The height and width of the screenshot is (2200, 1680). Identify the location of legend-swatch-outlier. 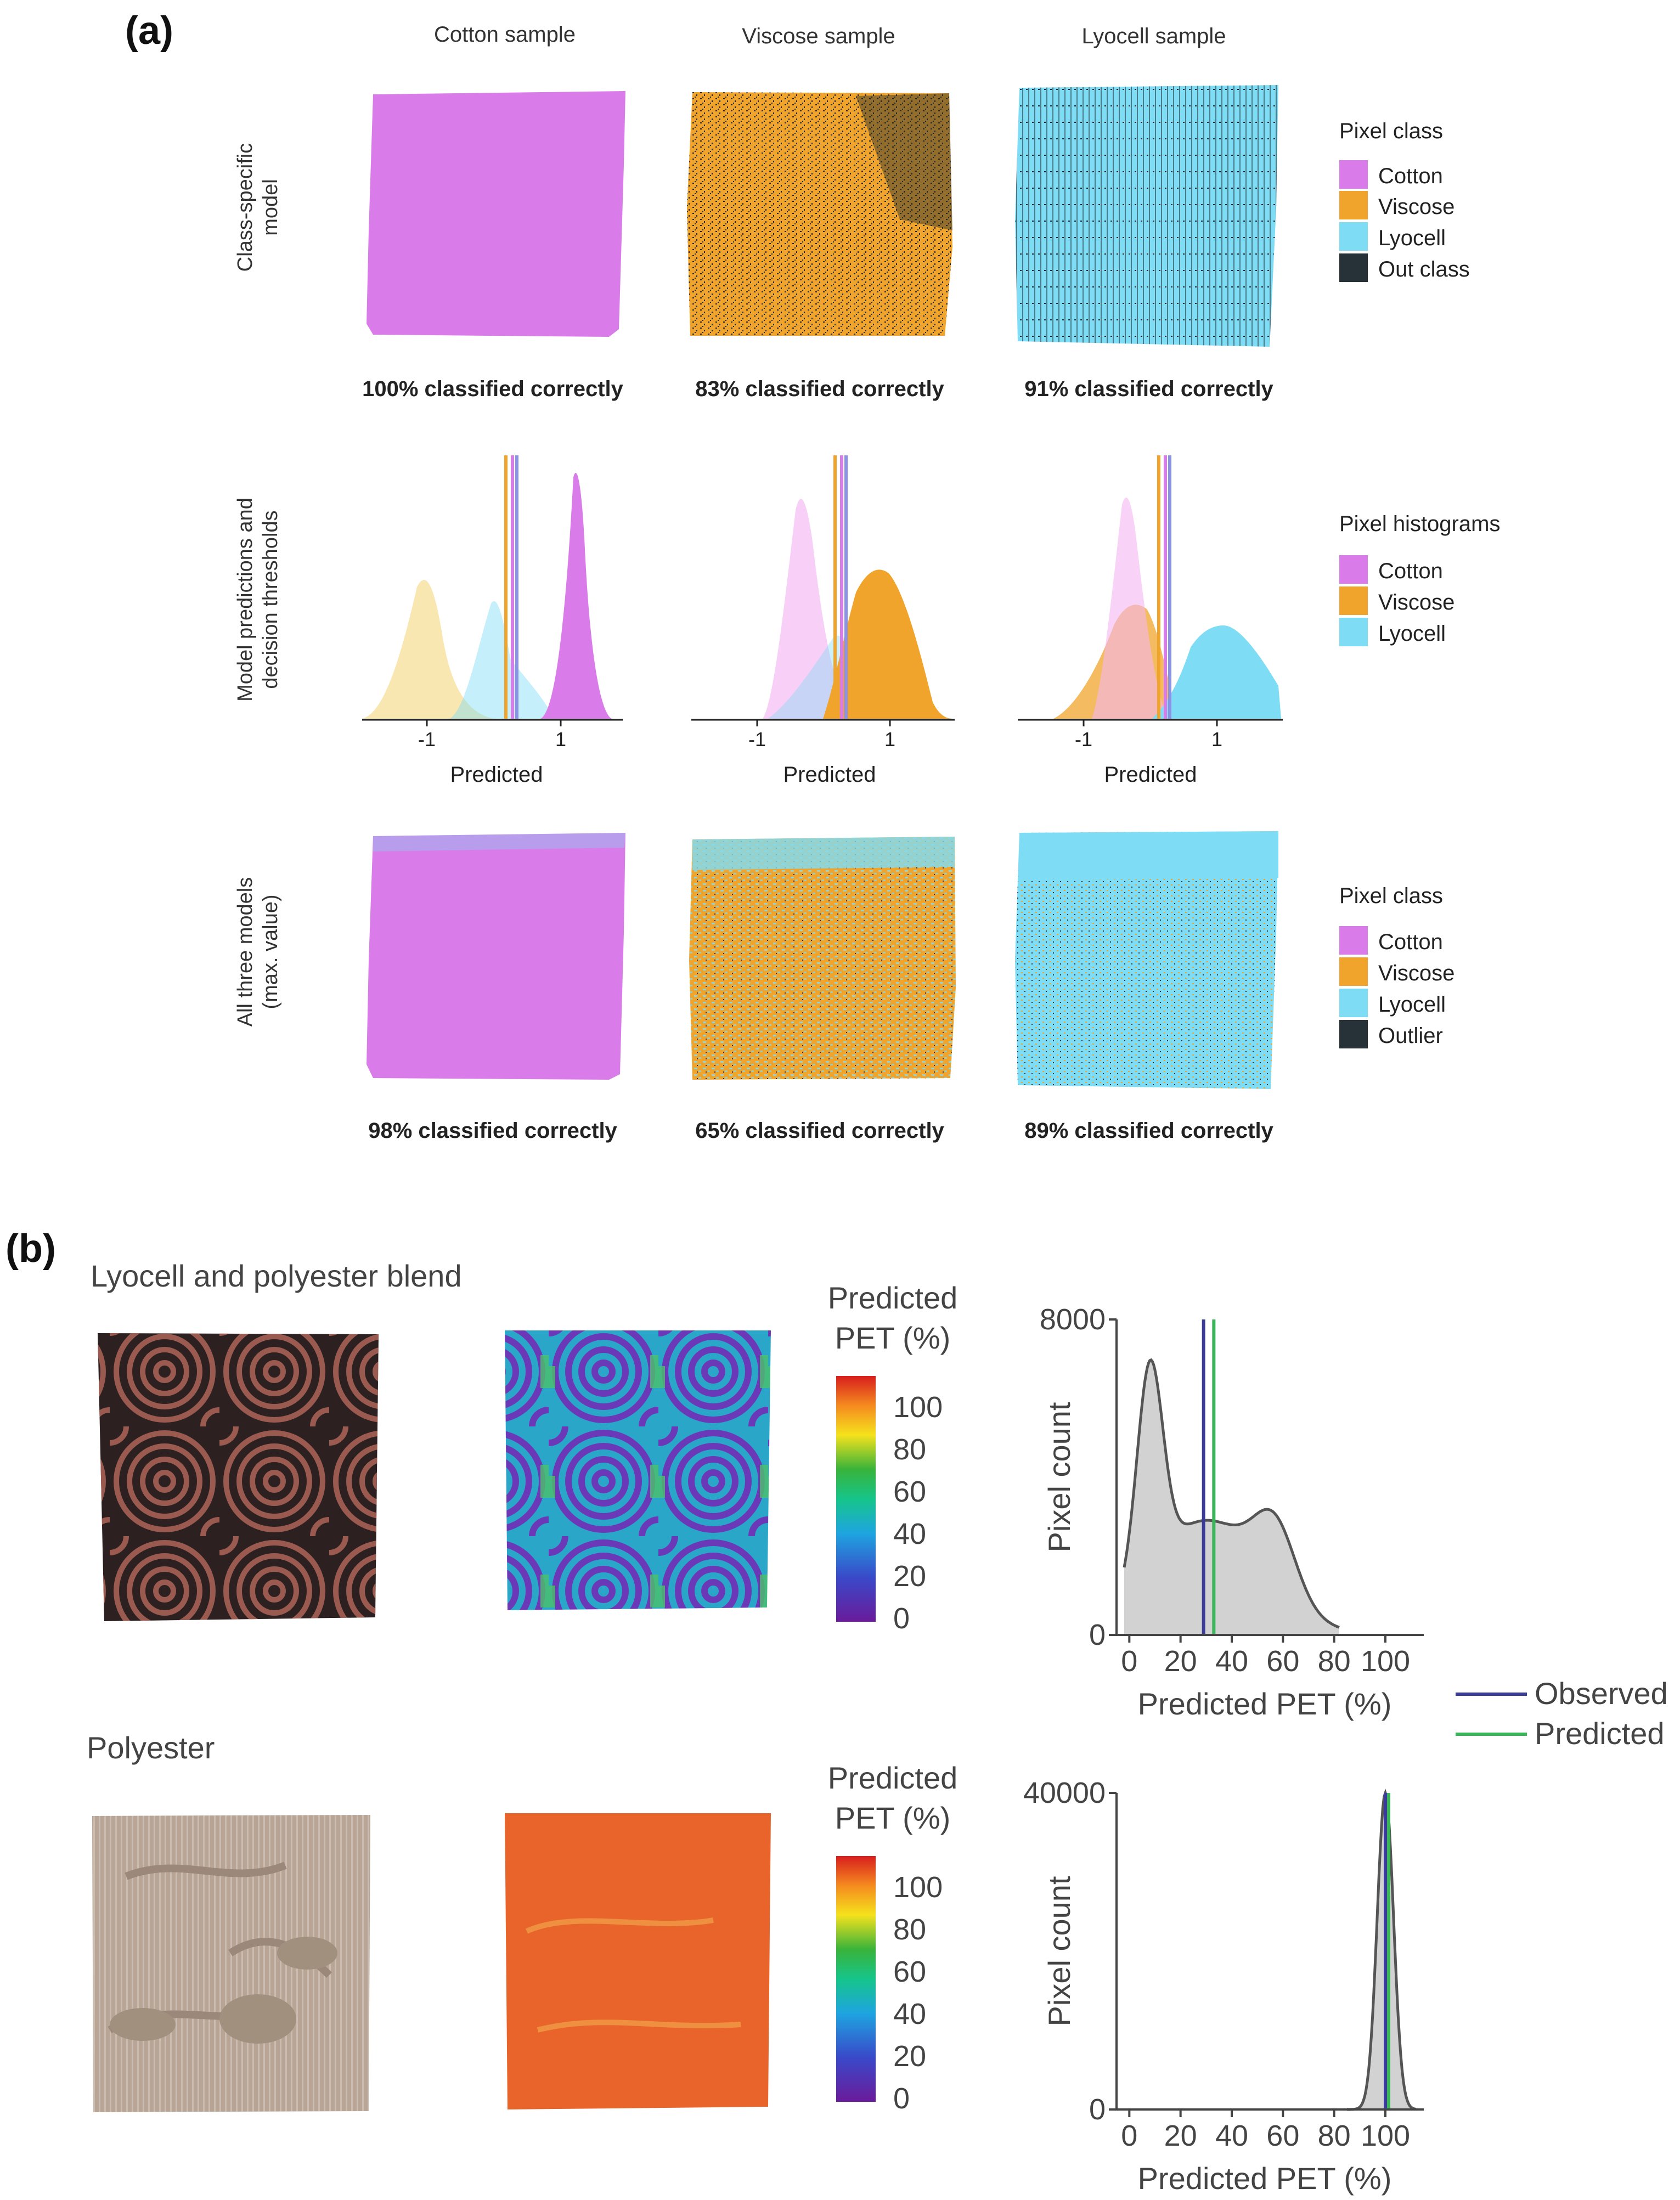
(1353, 1034).